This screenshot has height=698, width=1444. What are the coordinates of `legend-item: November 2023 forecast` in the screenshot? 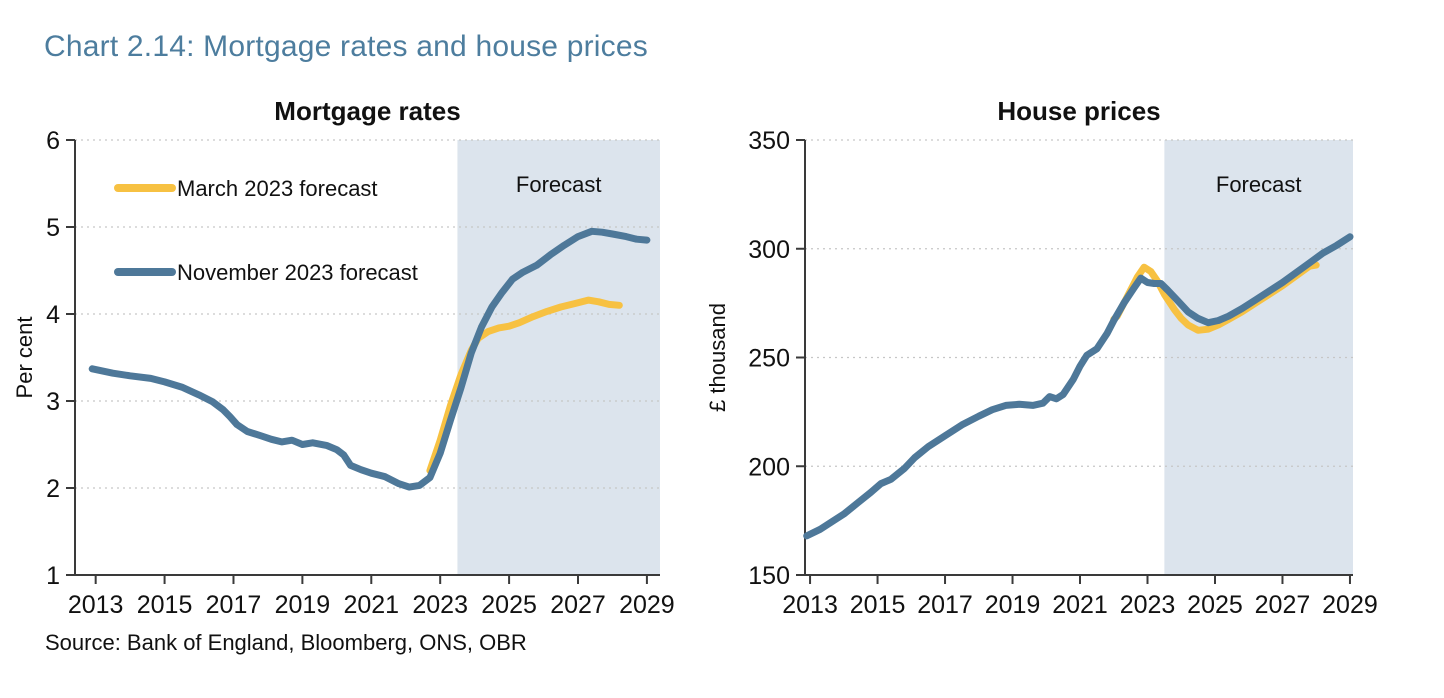 It's located at (266, 272).